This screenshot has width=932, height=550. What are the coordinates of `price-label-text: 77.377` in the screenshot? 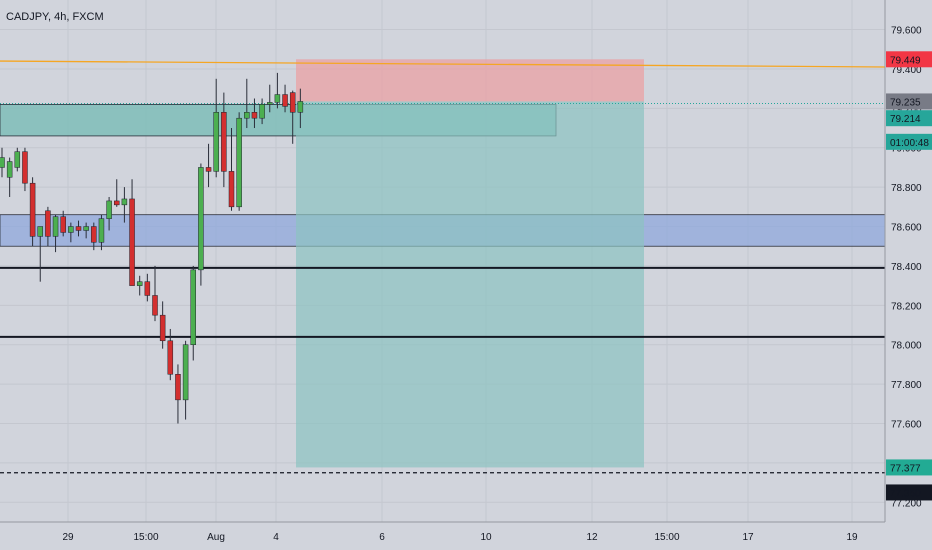 It's located at (905, 468).